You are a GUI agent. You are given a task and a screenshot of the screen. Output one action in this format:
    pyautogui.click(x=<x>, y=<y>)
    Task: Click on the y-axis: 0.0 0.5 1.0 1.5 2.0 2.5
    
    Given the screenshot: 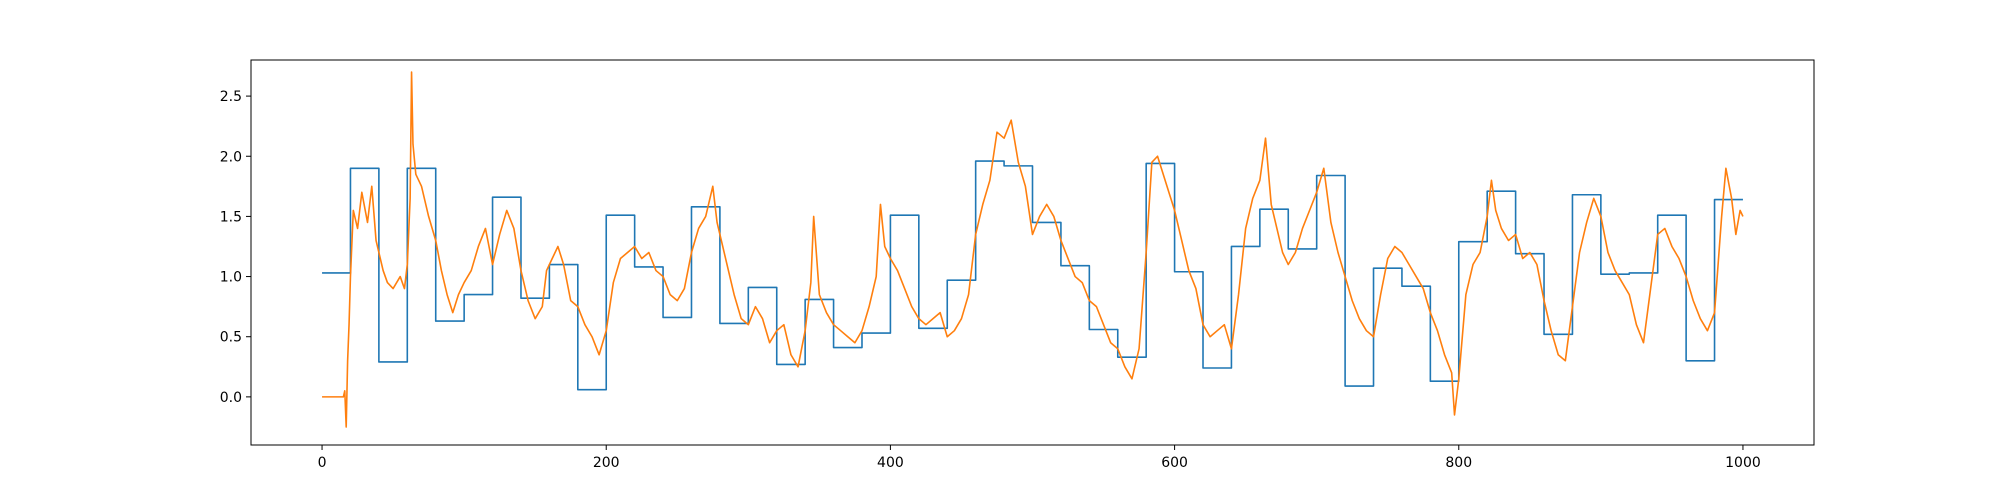 What is the action you would take?
    pyautogui.click(x=235, y=247)
    